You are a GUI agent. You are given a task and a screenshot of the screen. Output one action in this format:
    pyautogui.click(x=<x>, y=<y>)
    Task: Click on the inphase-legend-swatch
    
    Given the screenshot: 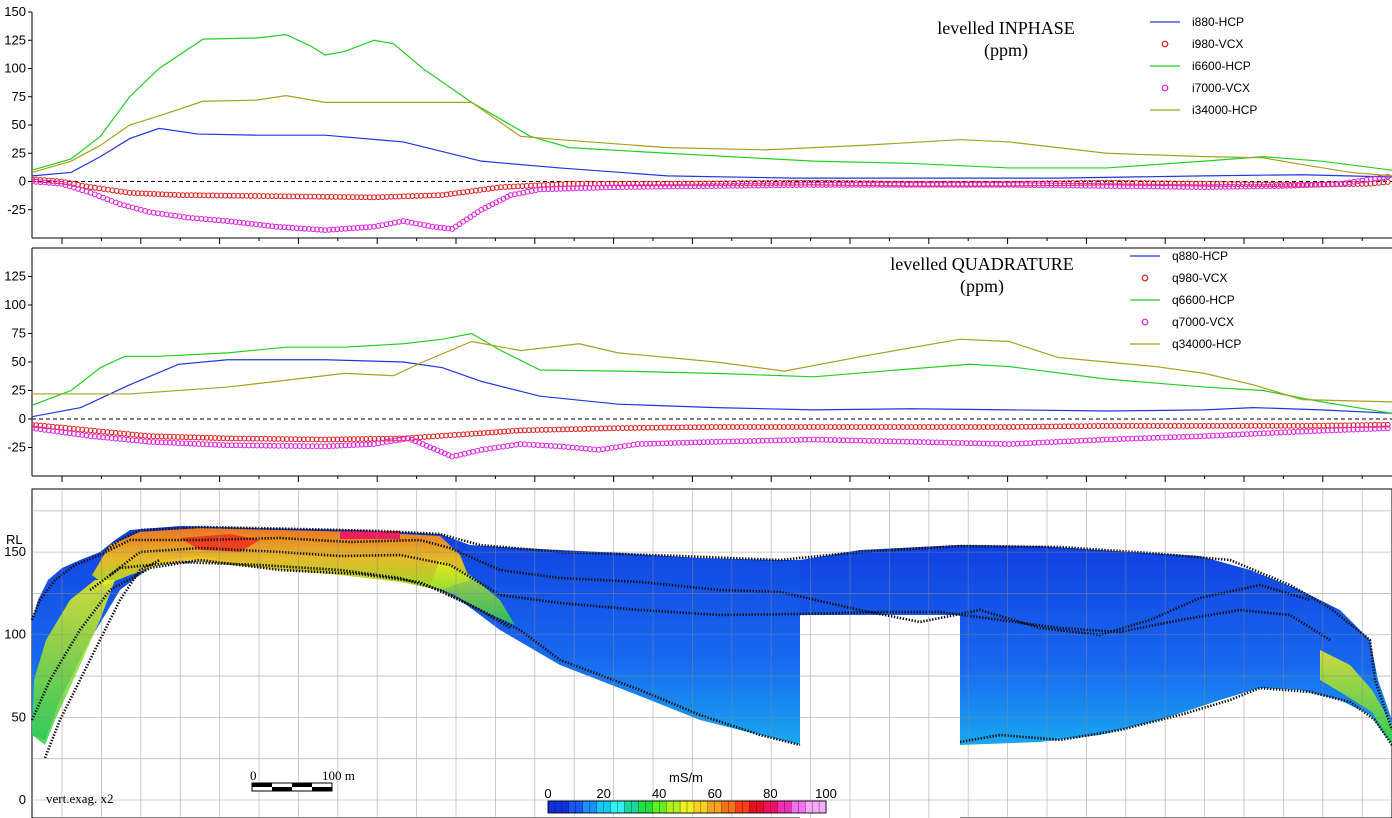 What is the action you would take?
    pyautogui.click(x=1165, y=44)
    